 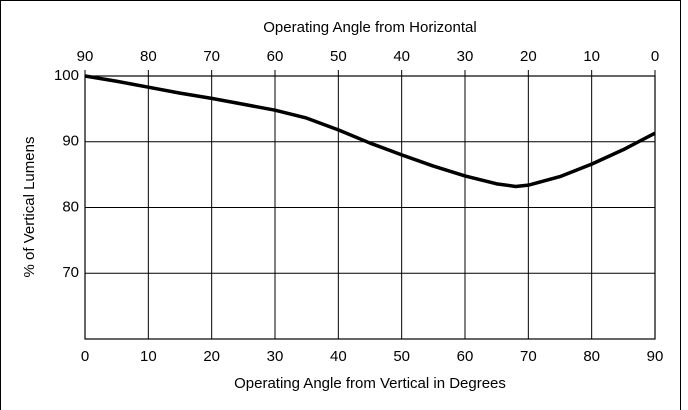 What do you see at coordinates (29, 207) in the screenshot?
I see `y-axis-label: % of Vertical Lumens` at bounding box center [29, 207].